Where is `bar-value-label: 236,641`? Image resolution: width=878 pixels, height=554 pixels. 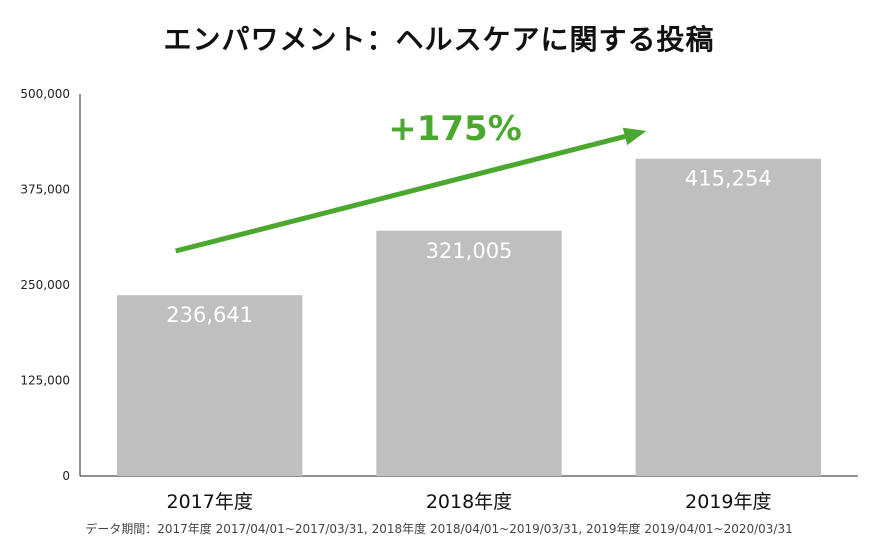 bar-value-label: 236,641 is located at coordinates (209, 315).